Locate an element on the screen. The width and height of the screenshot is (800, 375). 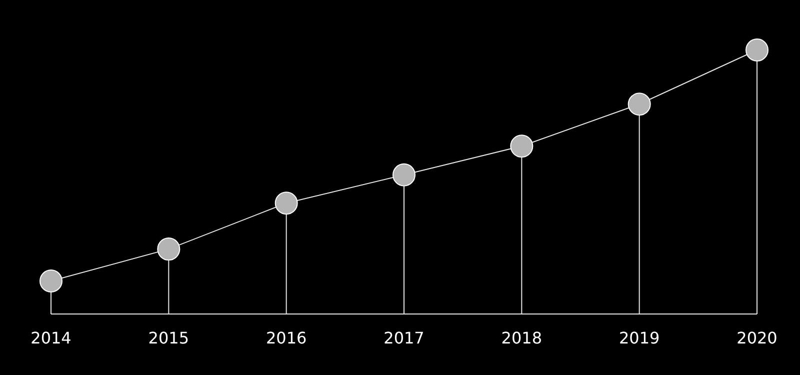
x-tick-label: 2016 is located at coordinates (286, 338).